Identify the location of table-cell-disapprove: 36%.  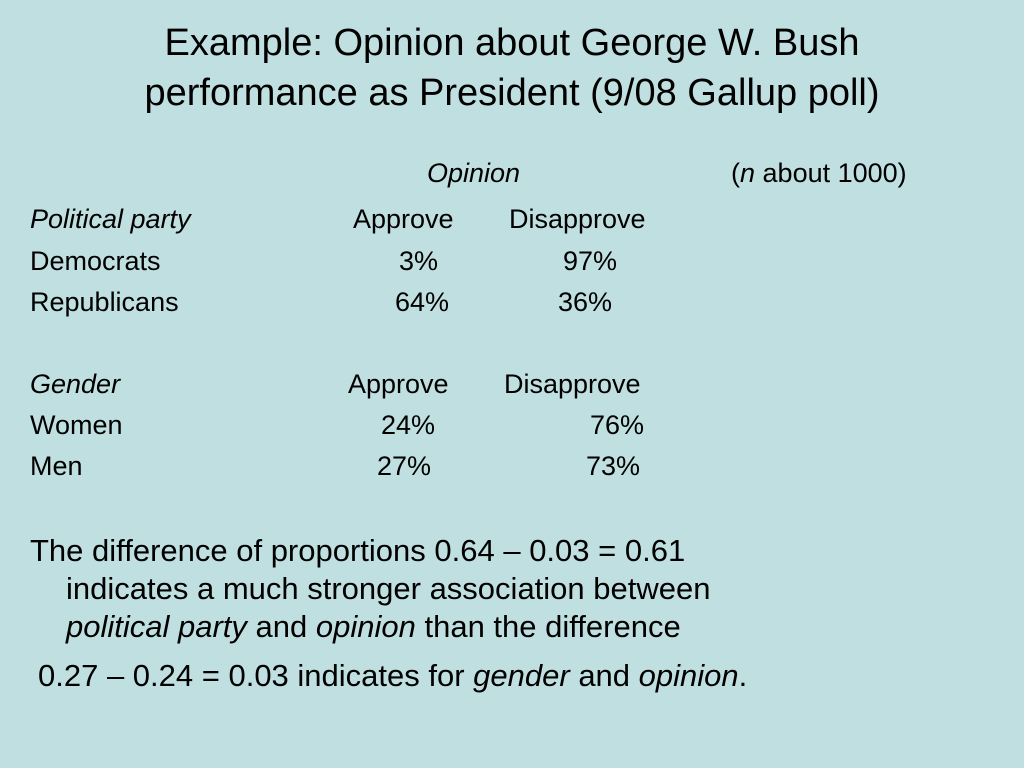
(585, 302).